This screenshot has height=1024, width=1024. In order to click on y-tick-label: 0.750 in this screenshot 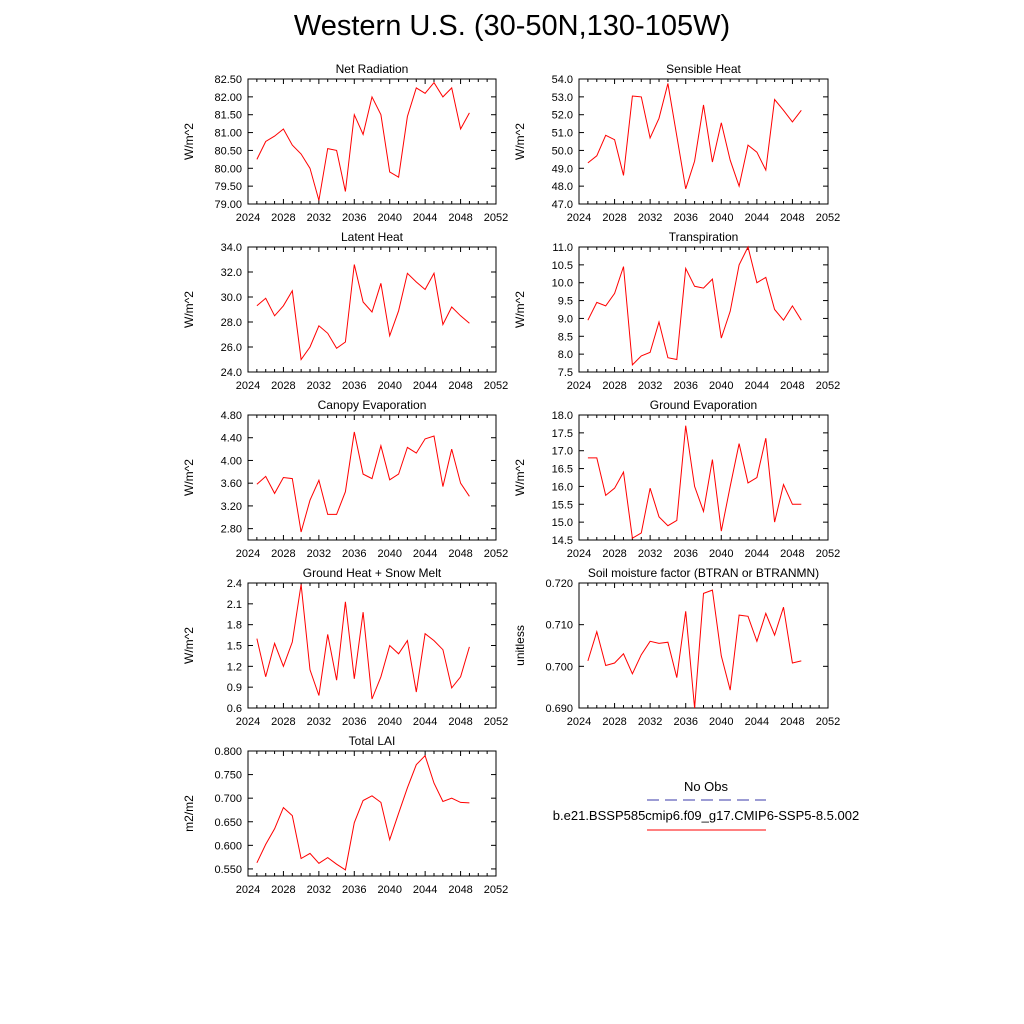, I will do `click(228, 776)`.